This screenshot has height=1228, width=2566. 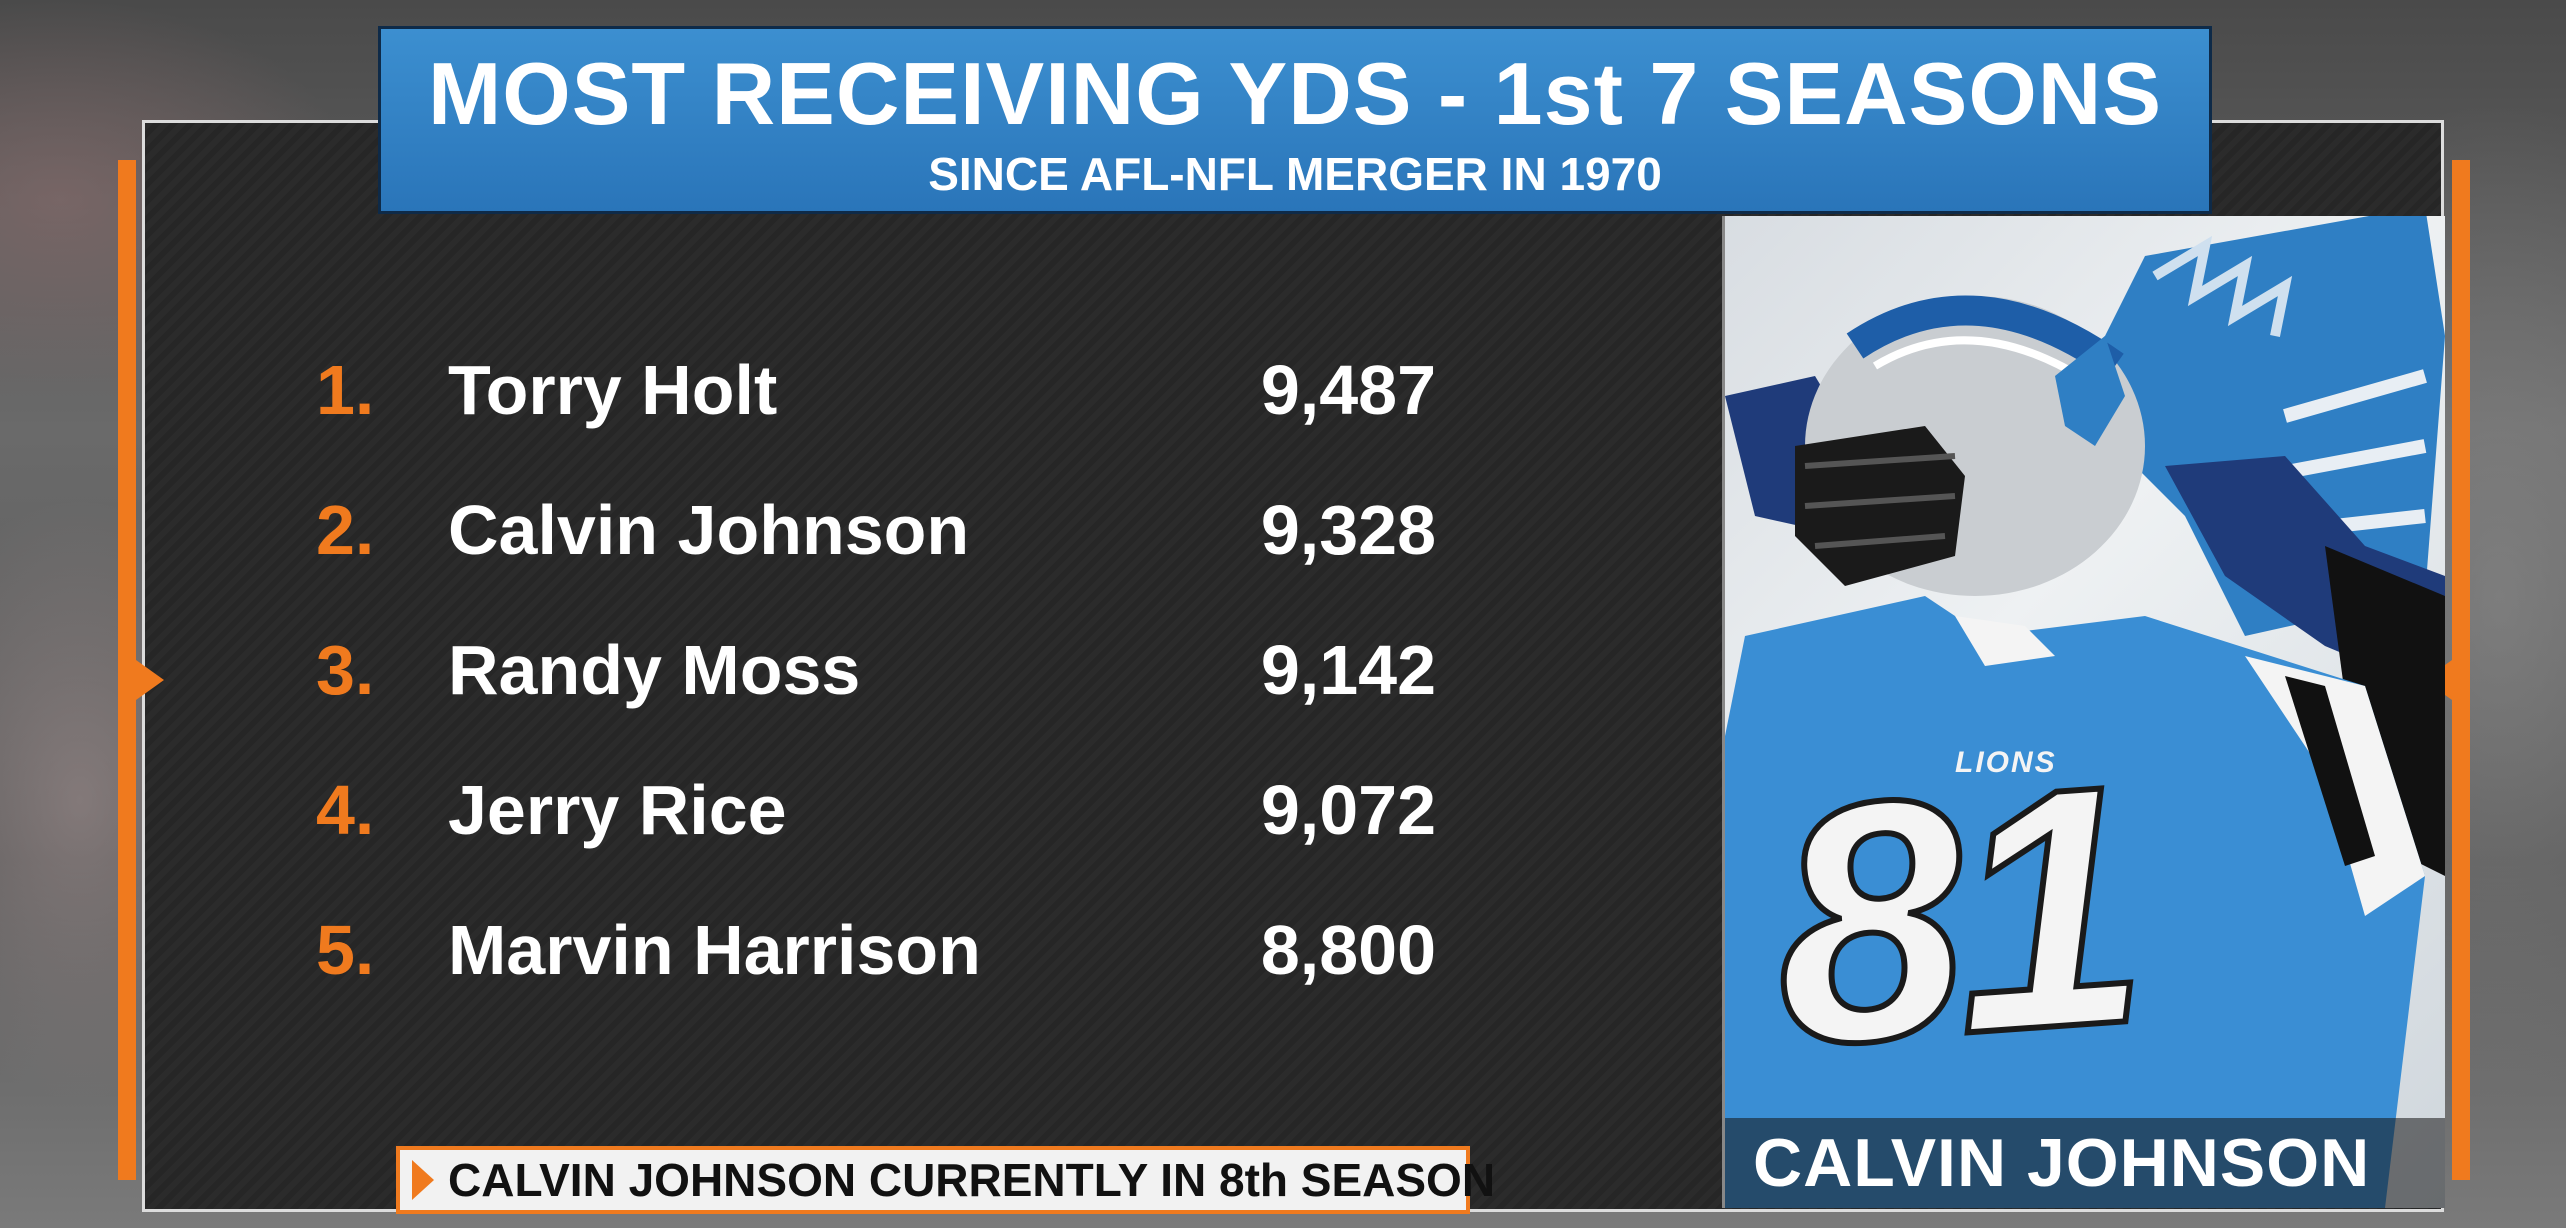 I want to click on rank-number: 2., so click(x=345, y=530).